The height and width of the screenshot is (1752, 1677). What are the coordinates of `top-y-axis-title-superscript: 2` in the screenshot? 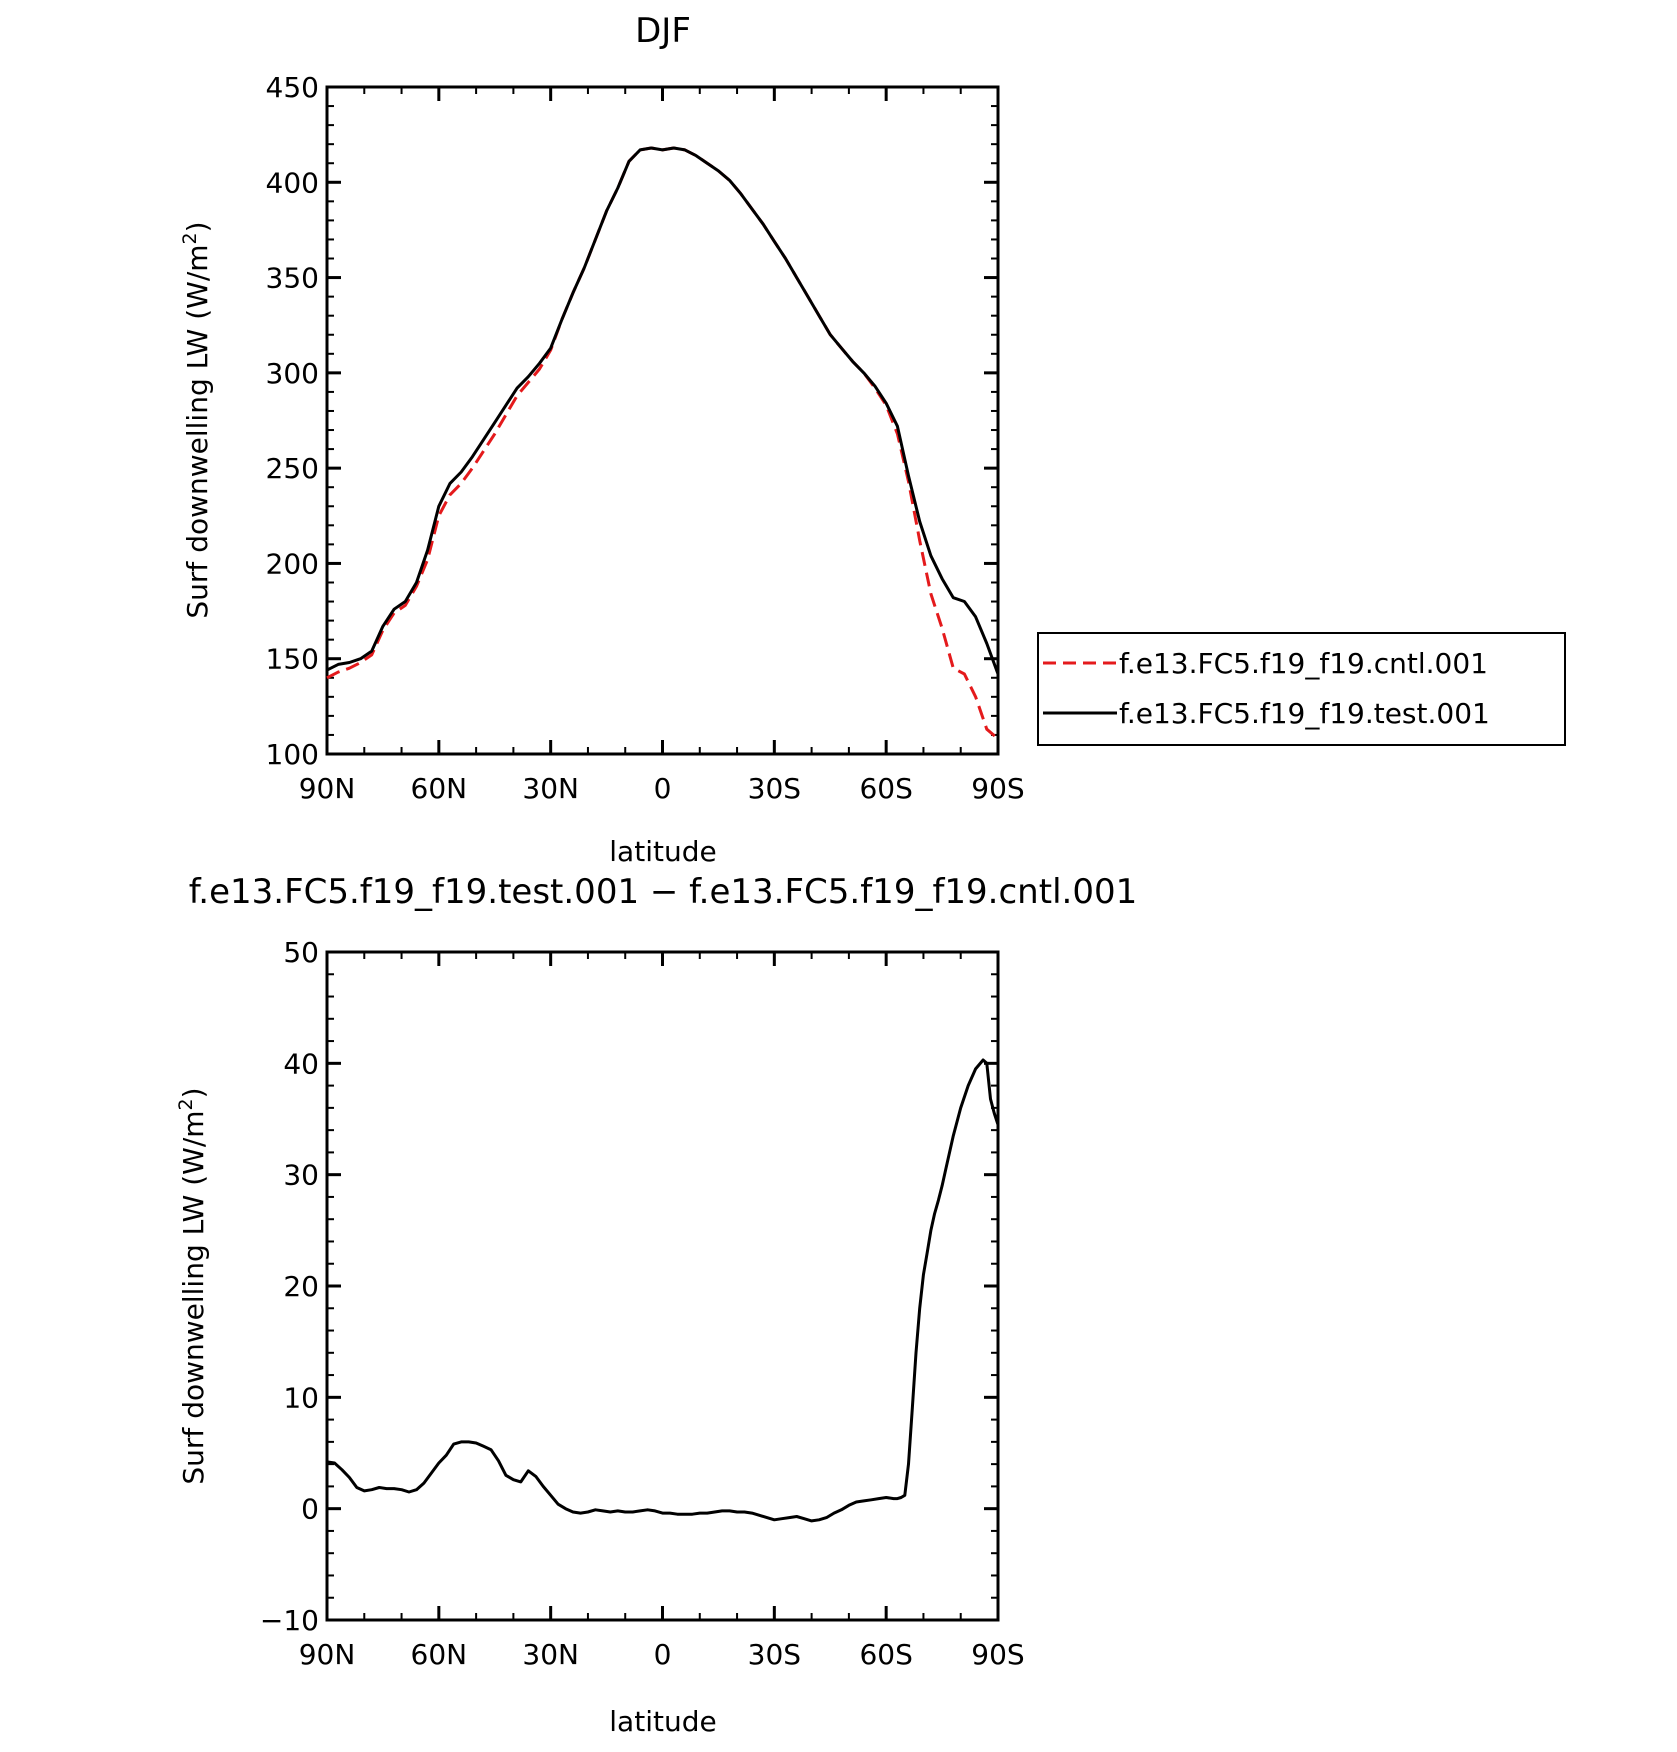 It's located at (190, 238).